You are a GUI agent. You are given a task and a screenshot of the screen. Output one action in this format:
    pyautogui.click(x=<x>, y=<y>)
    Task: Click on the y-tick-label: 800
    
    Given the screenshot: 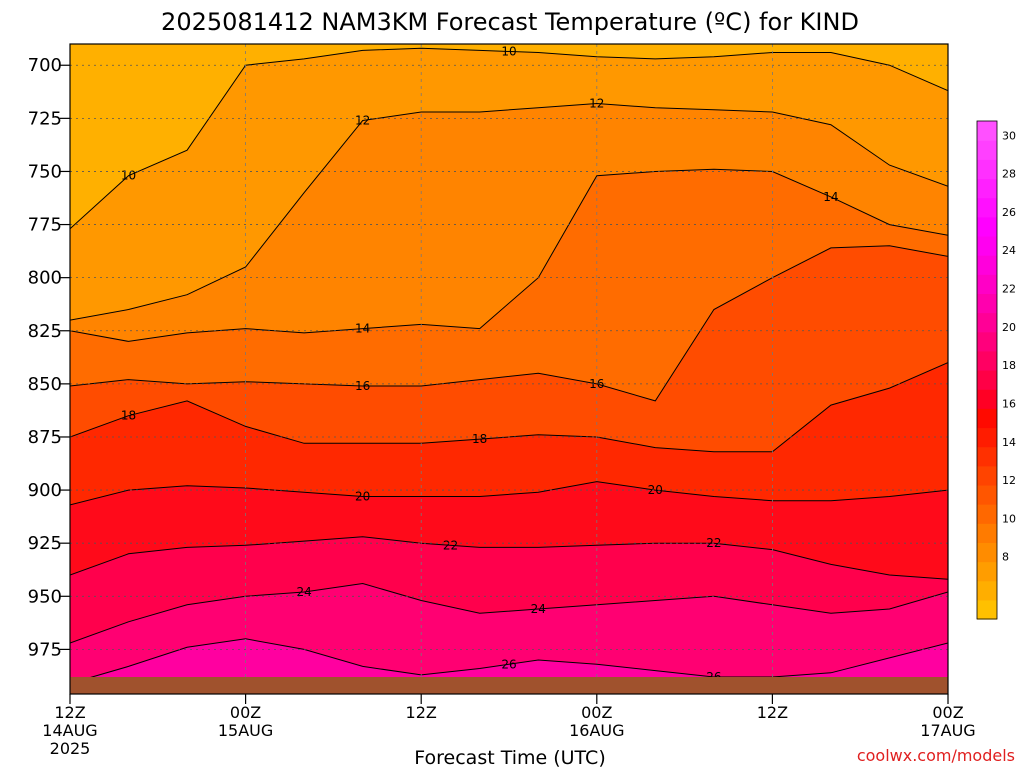 What is the action you would take?
    pyautogui.click(x=45, y=278)
    